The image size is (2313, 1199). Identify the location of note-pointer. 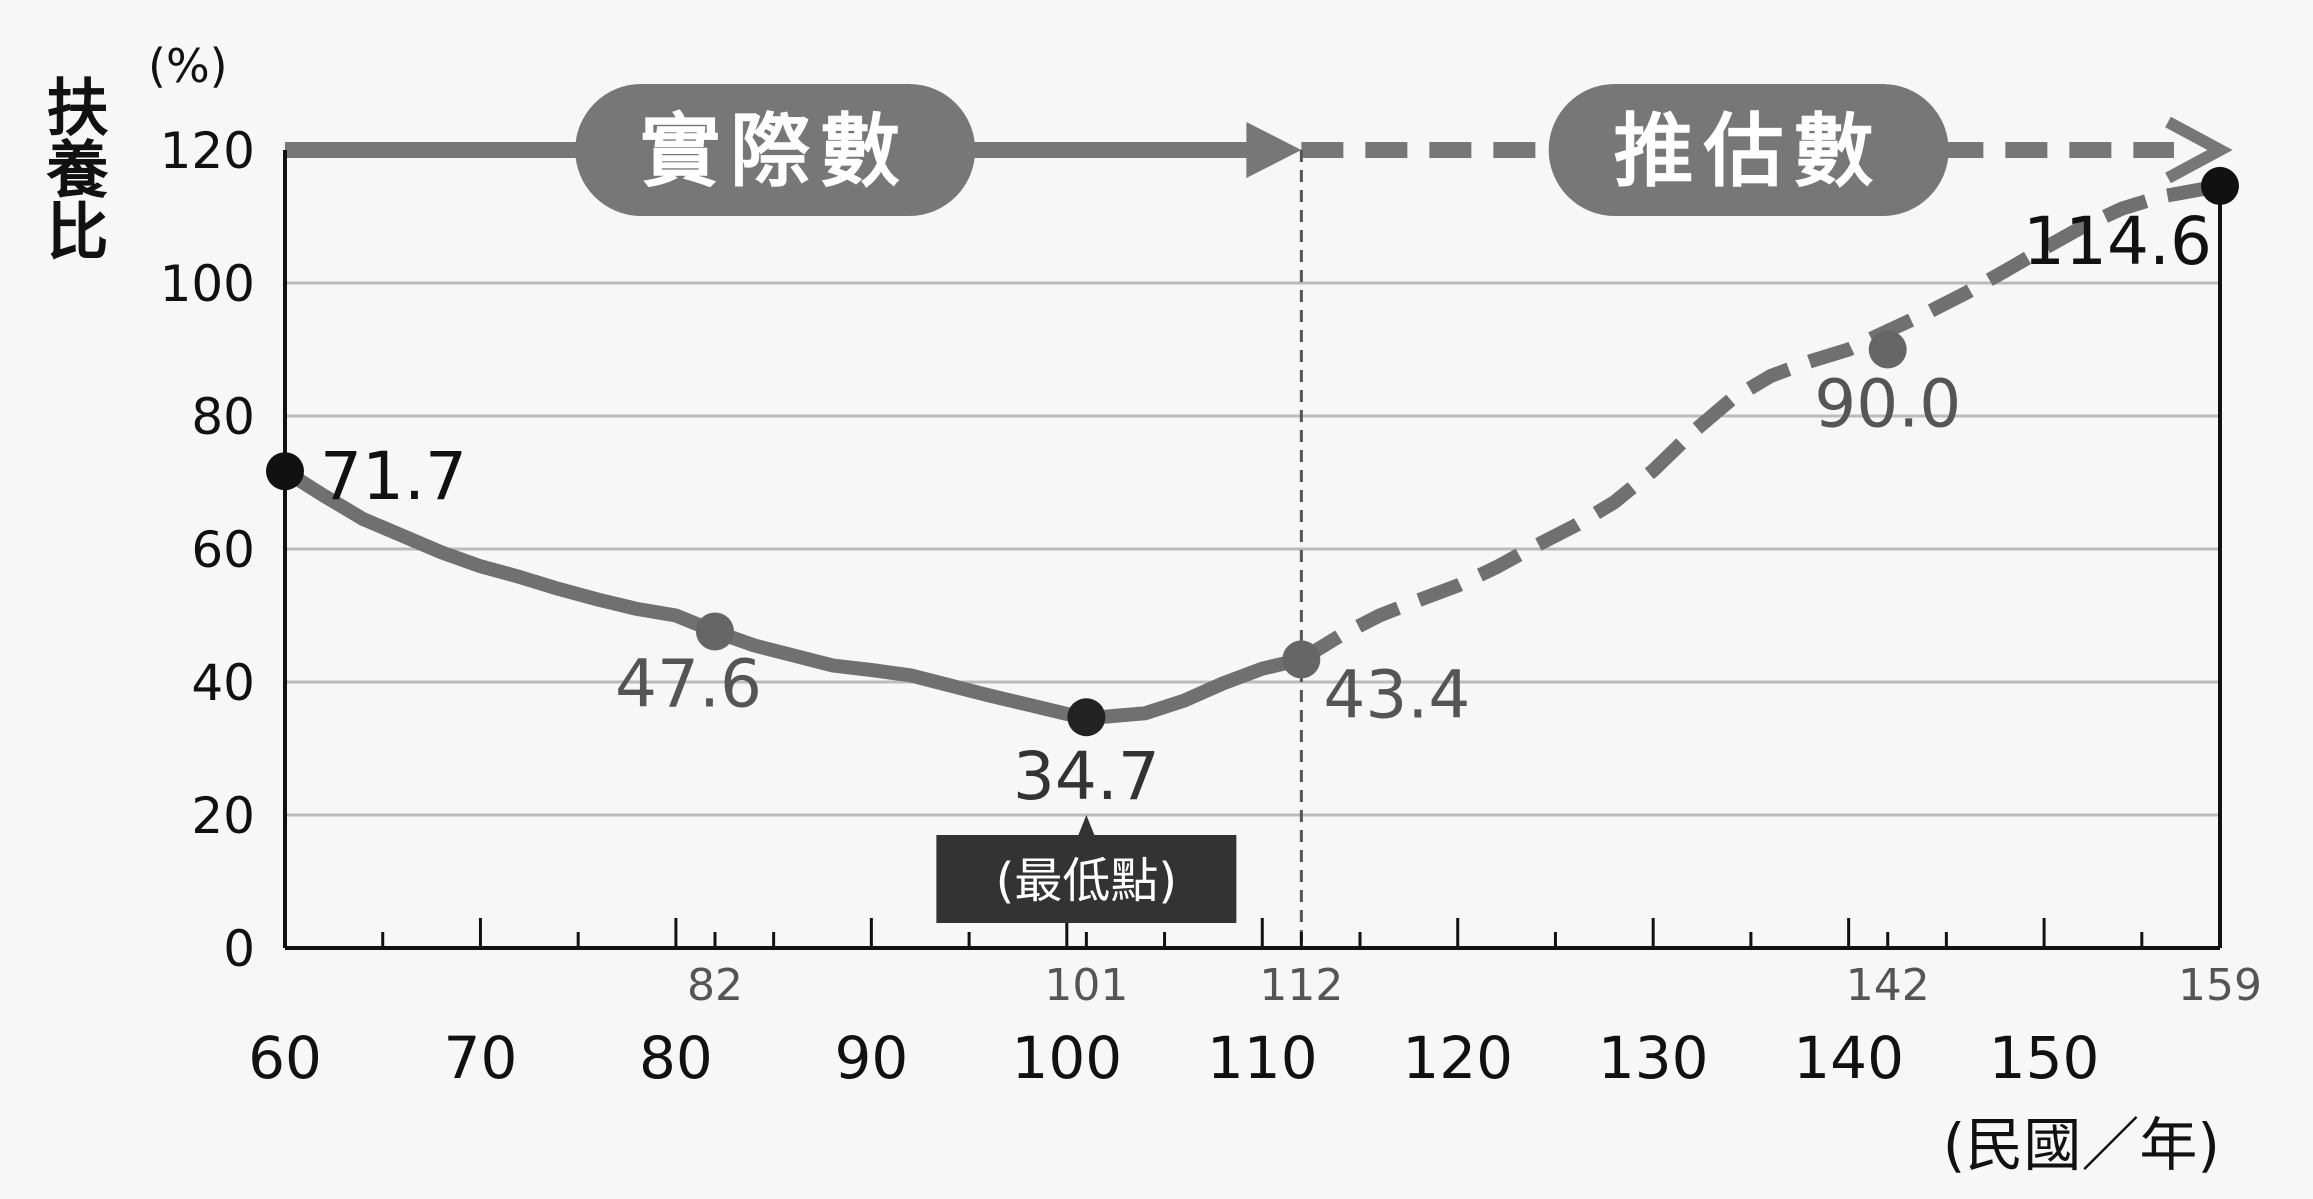
(1086, 825).